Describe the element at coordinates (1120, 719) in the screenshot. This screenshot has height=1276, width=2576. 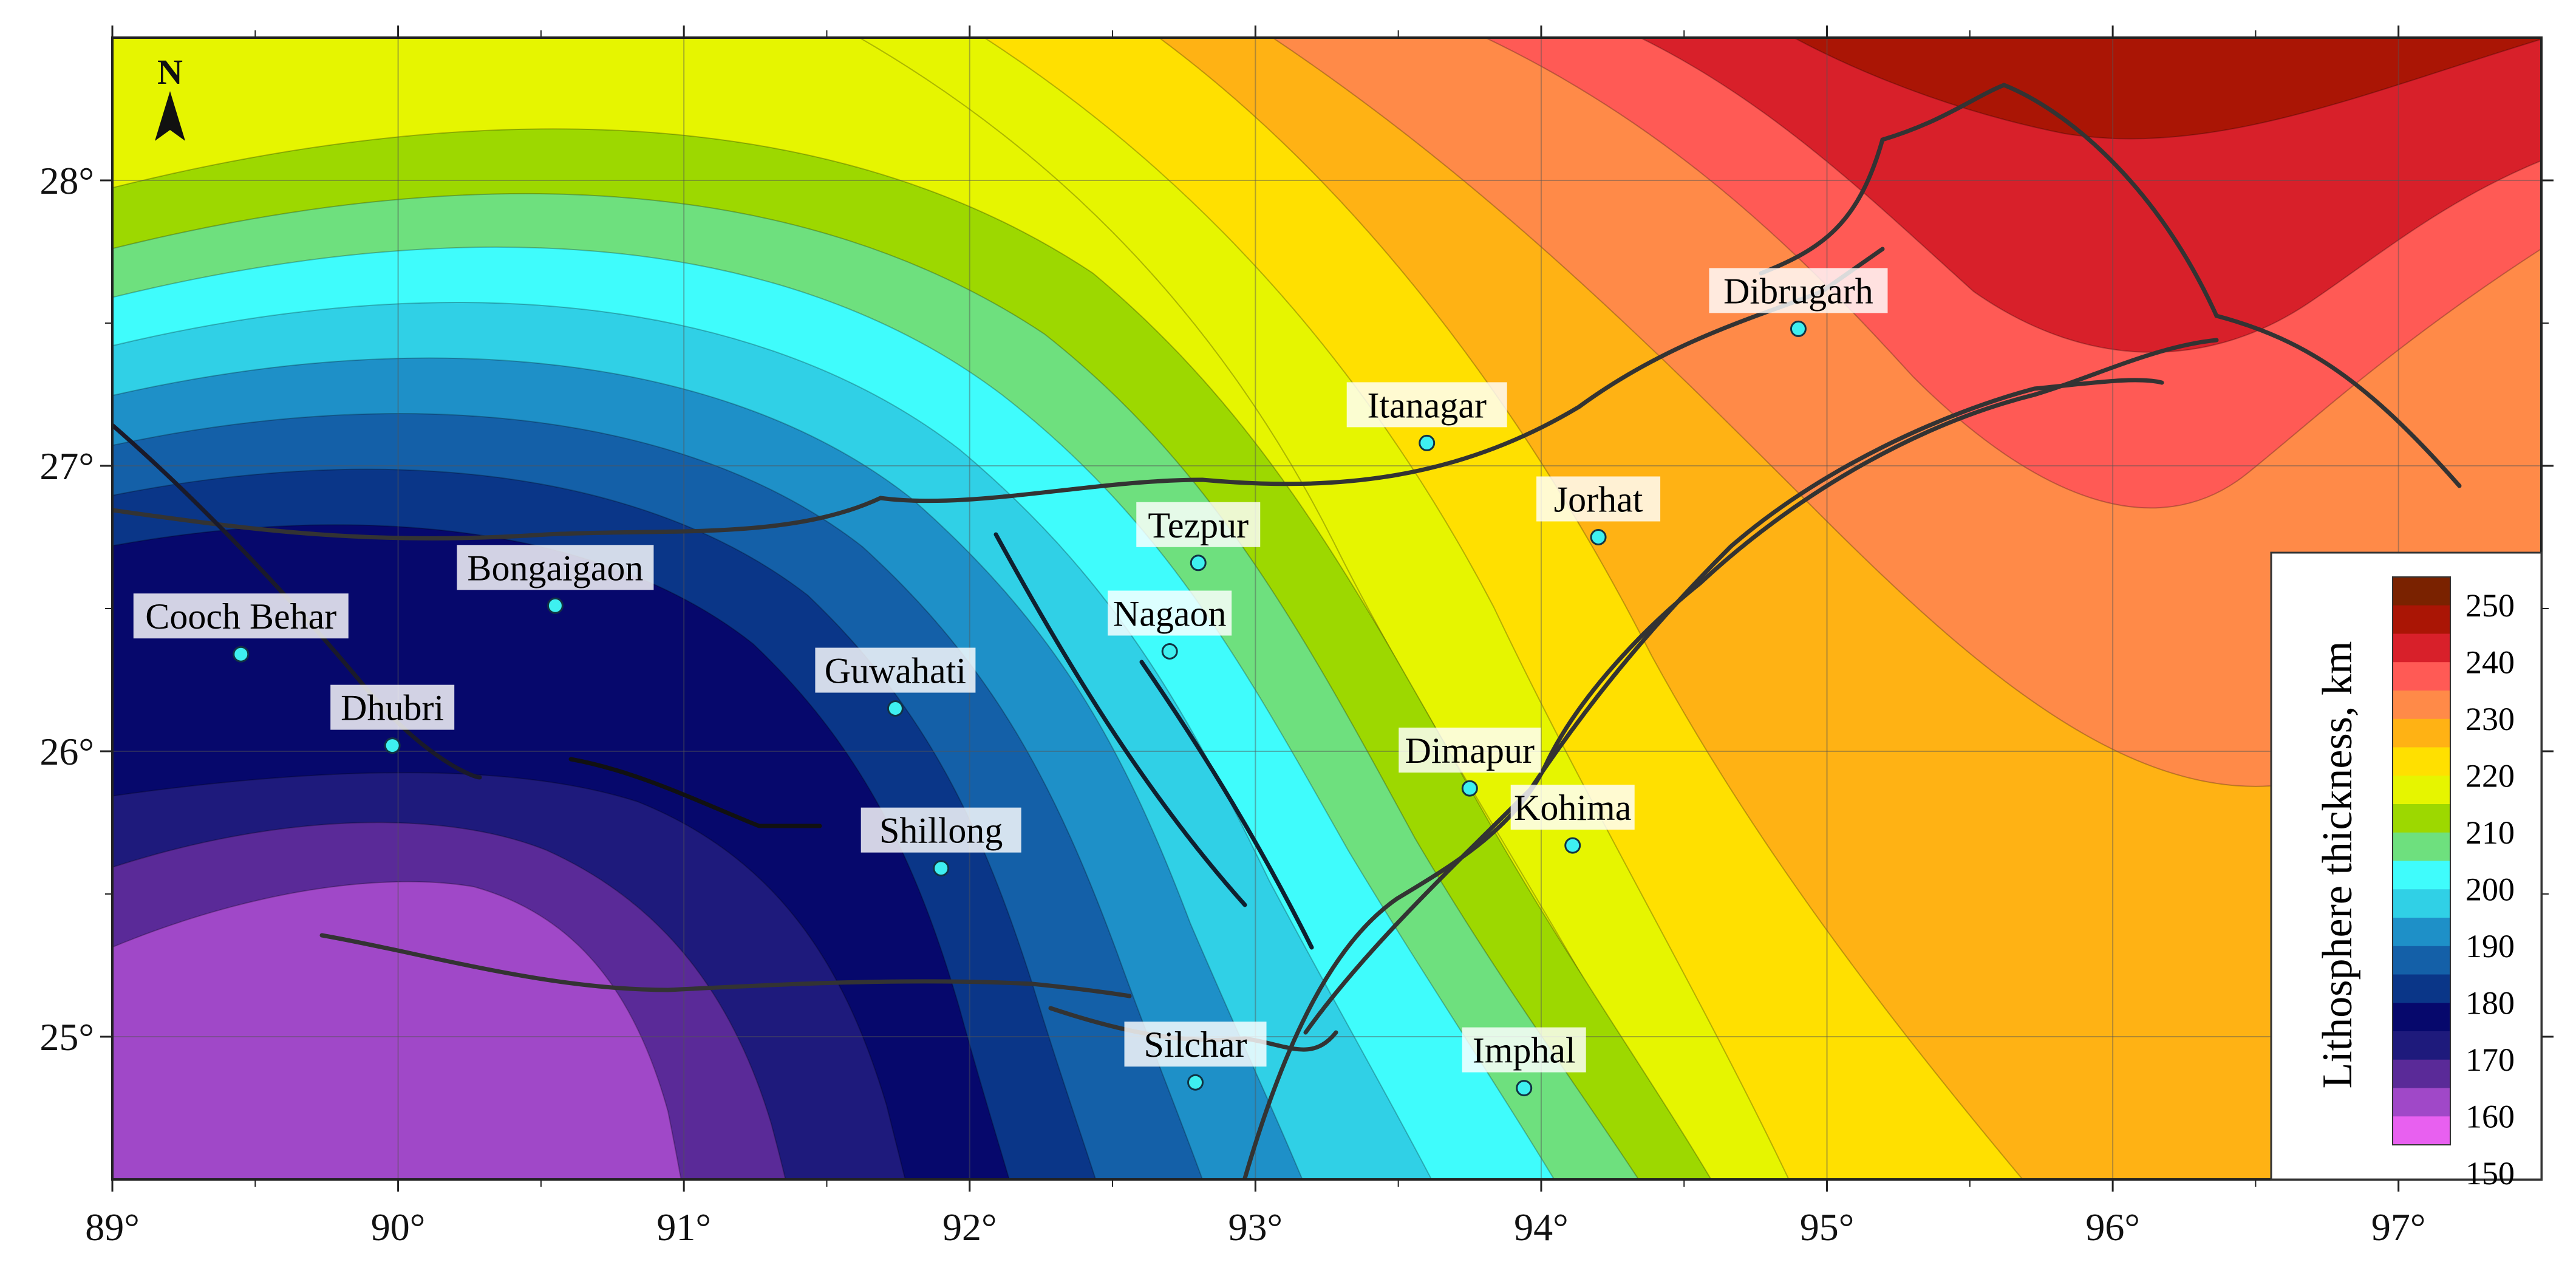
I see `fault-kopili-a` at that location.